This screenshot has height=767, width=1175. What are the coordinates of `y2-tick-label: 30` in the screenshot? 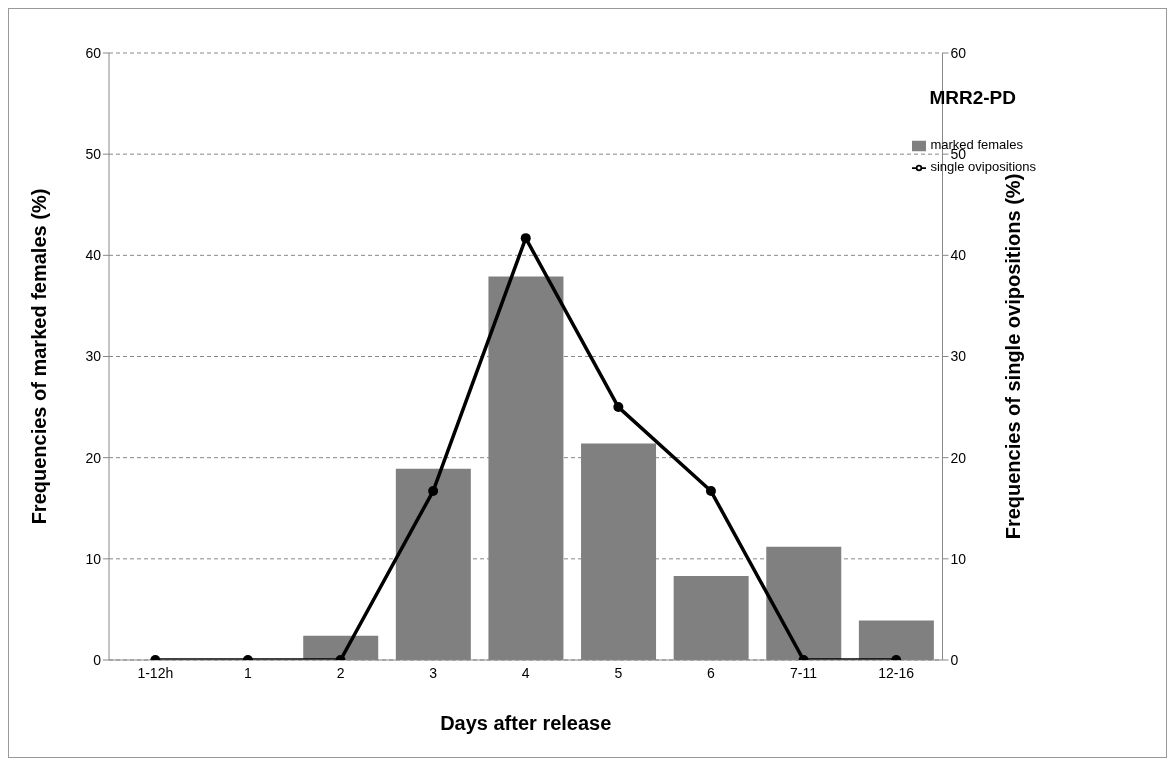 It's located at (958, 356).